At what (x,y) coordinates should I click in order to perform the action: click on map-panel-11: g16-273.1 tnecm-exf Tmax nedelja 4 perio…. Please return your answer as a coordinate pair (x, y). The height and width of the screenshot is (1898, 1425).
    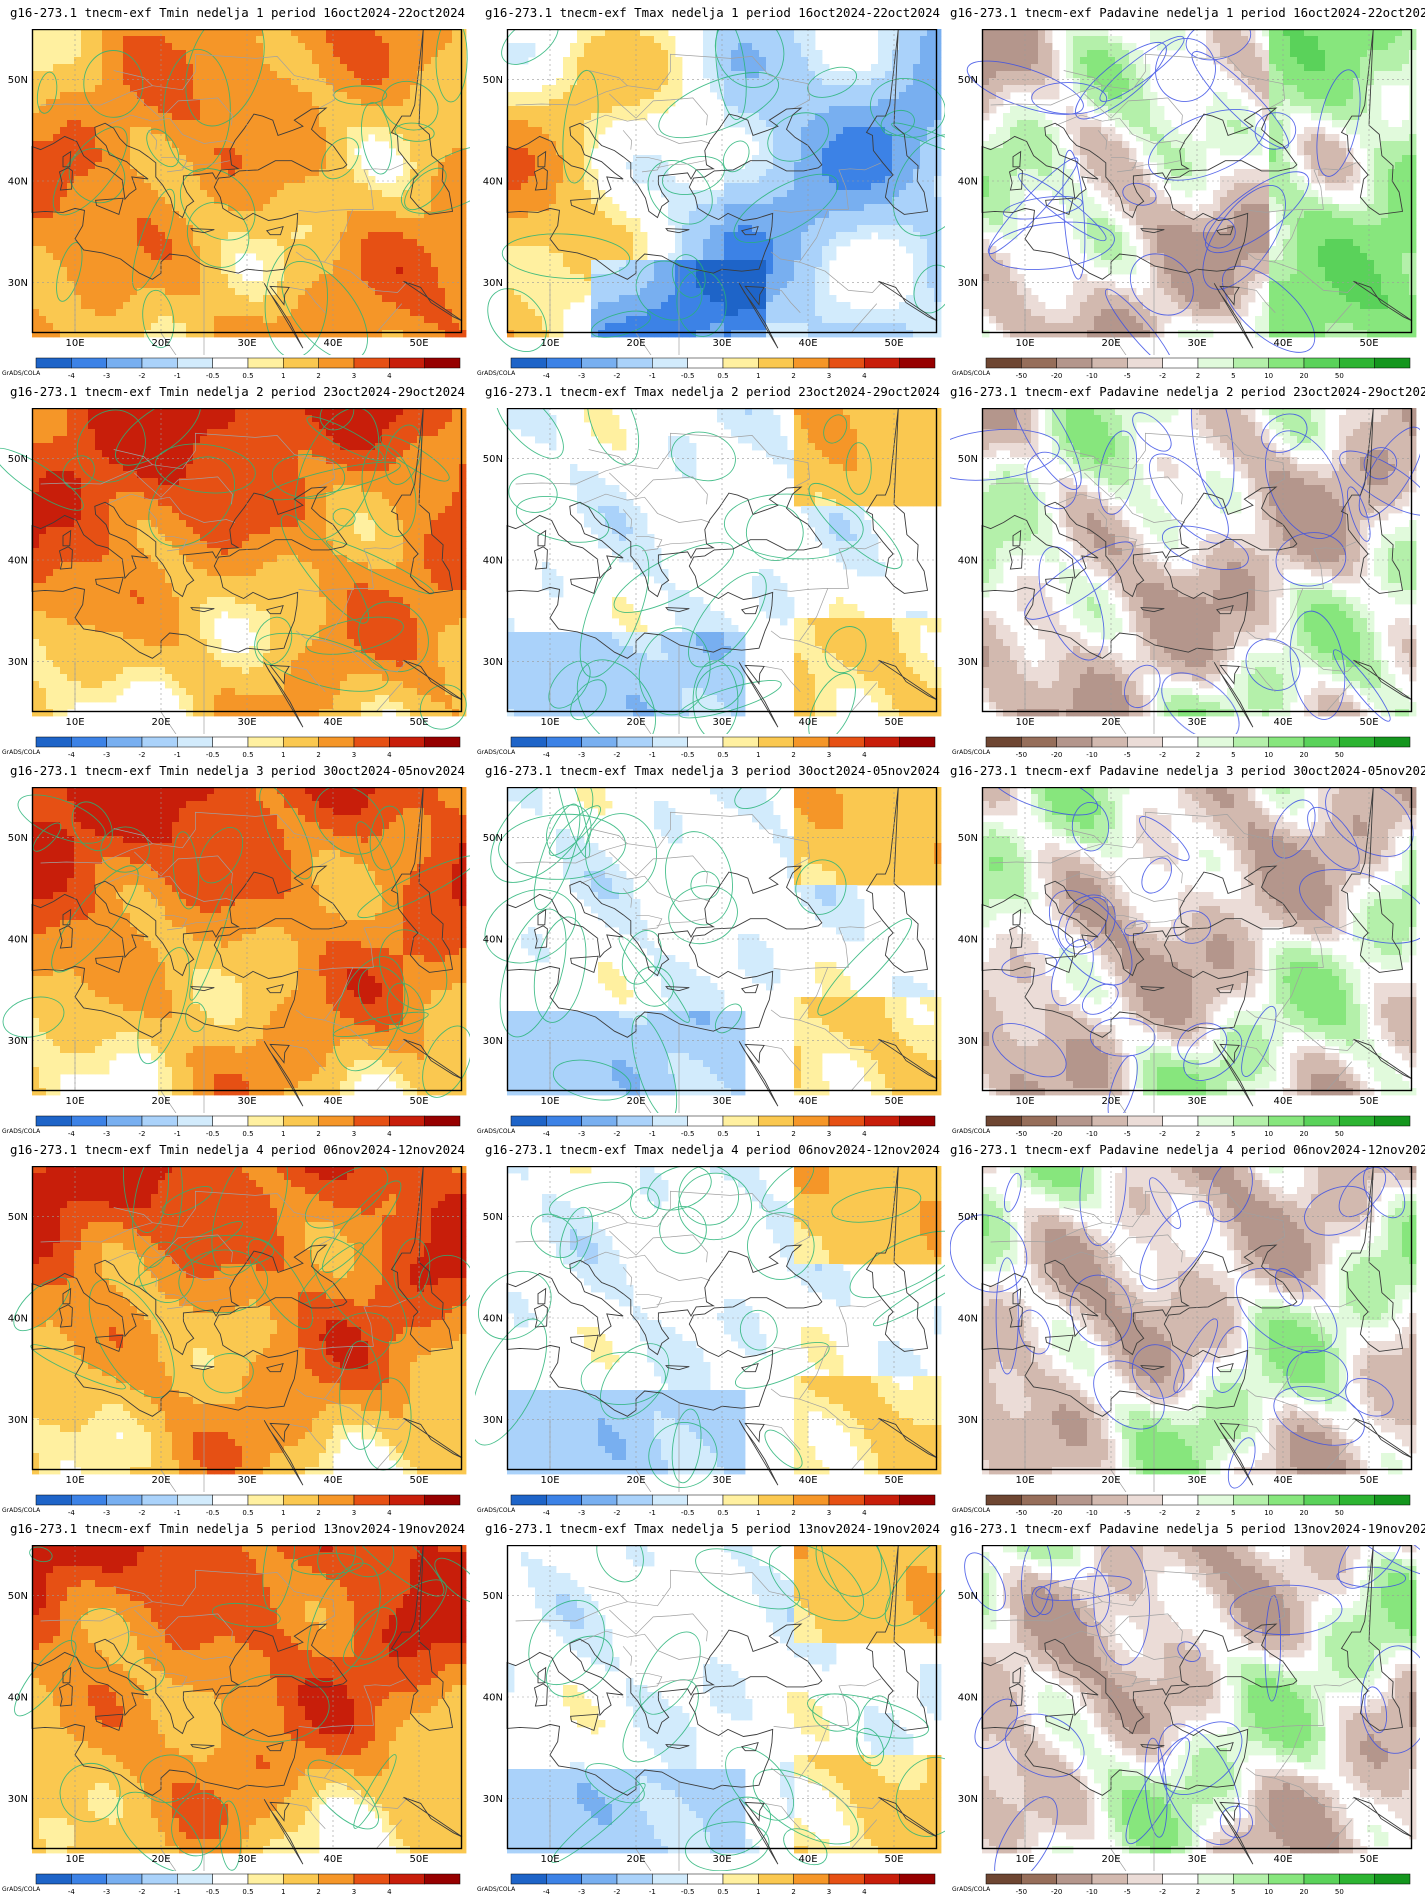
    Looking at the image, I should click on (712, 1326).